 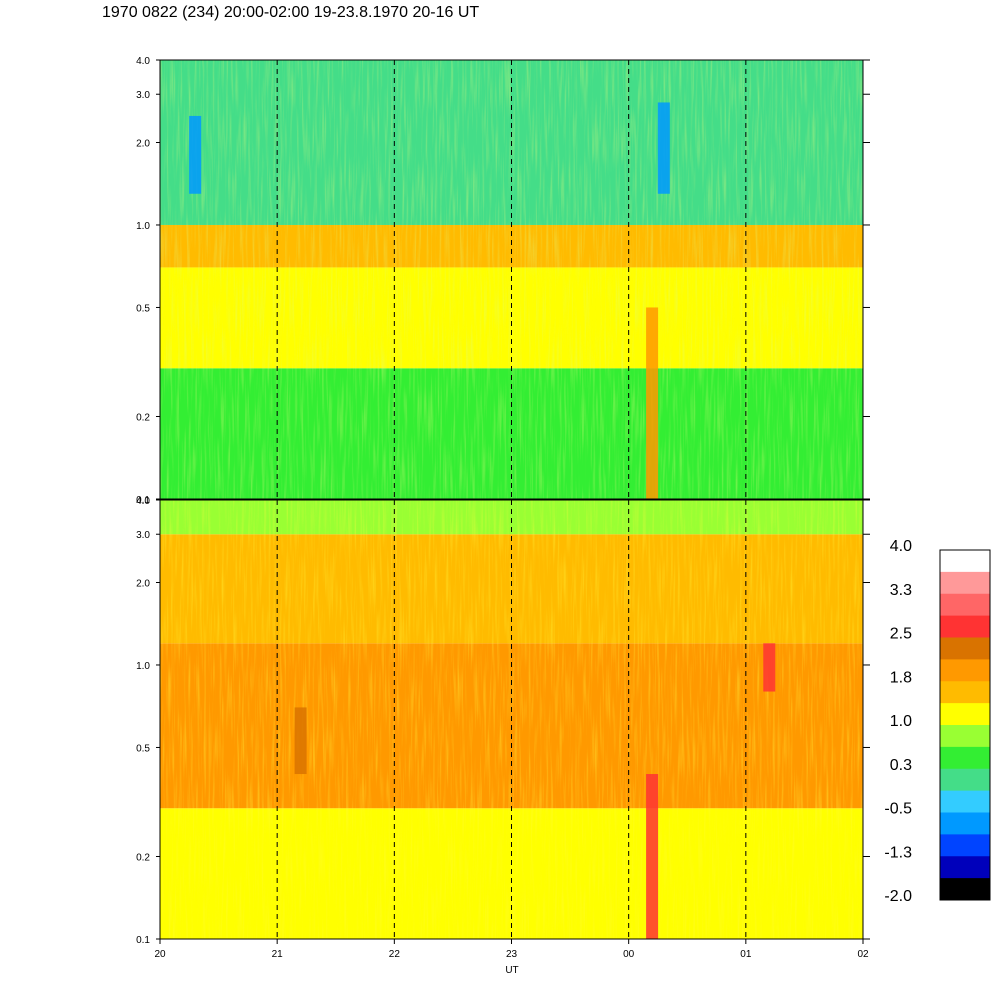 I want to click on colorbar-label: 1.8, so click(x=901, y=677).